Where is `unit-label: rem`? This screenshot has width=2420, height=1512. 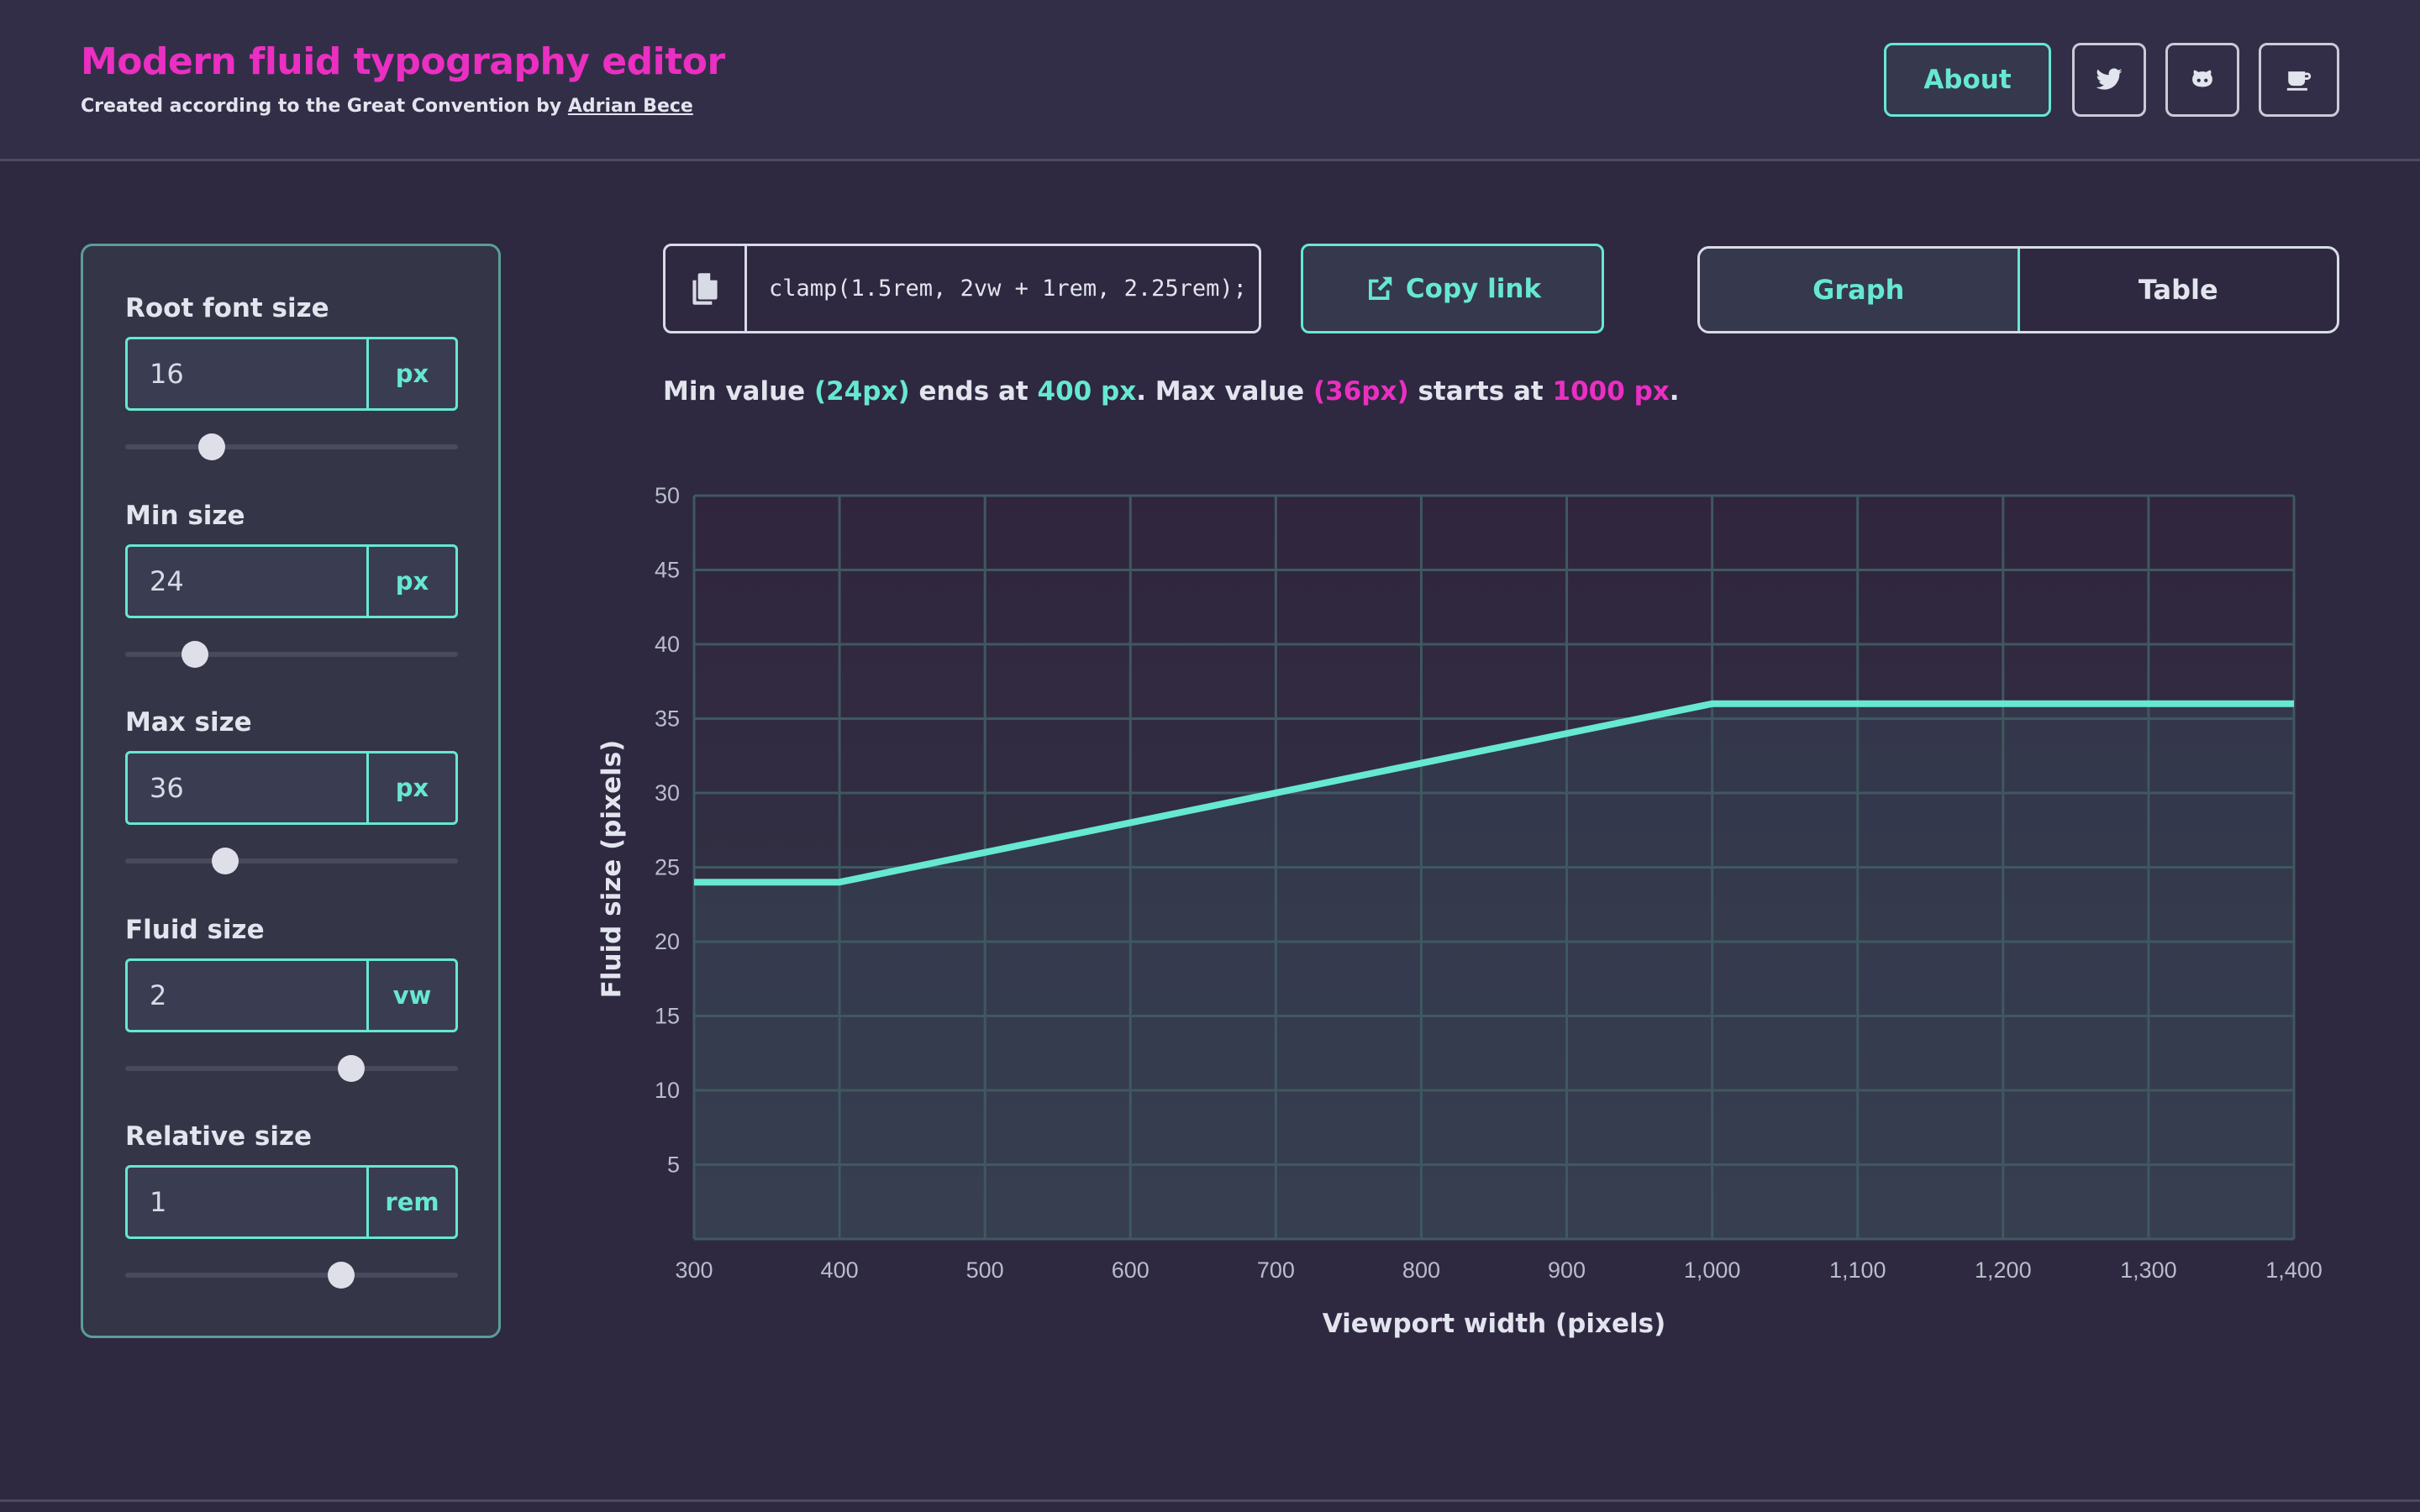
unit-label: rem is located at coordinates (412, 1202).